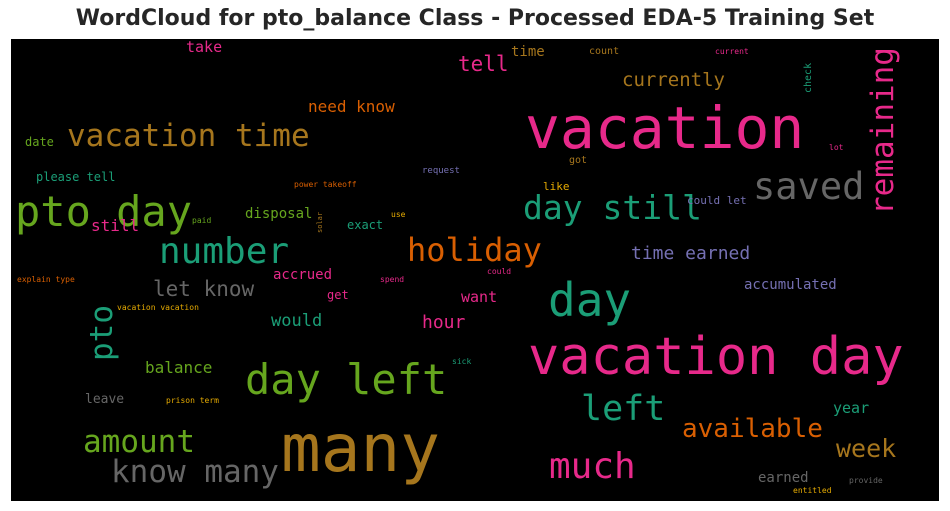 Image resolution: width=950 pixels, height=511 pixels. I want to click on word-saved: saved, so click(808, 186).